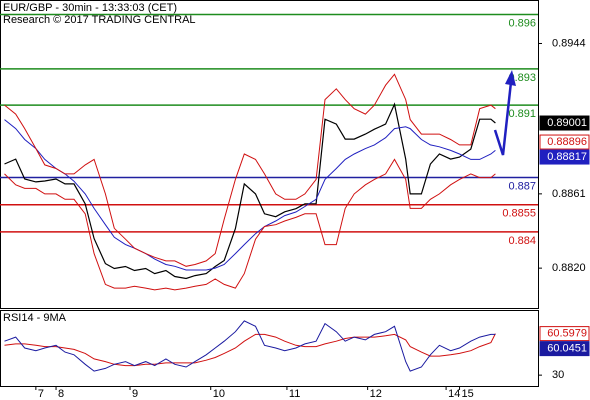  What do you see at coordinates (135, 394) in the screenshot?
I see `x-tick-label: 9` at bounding box center [135, 394].